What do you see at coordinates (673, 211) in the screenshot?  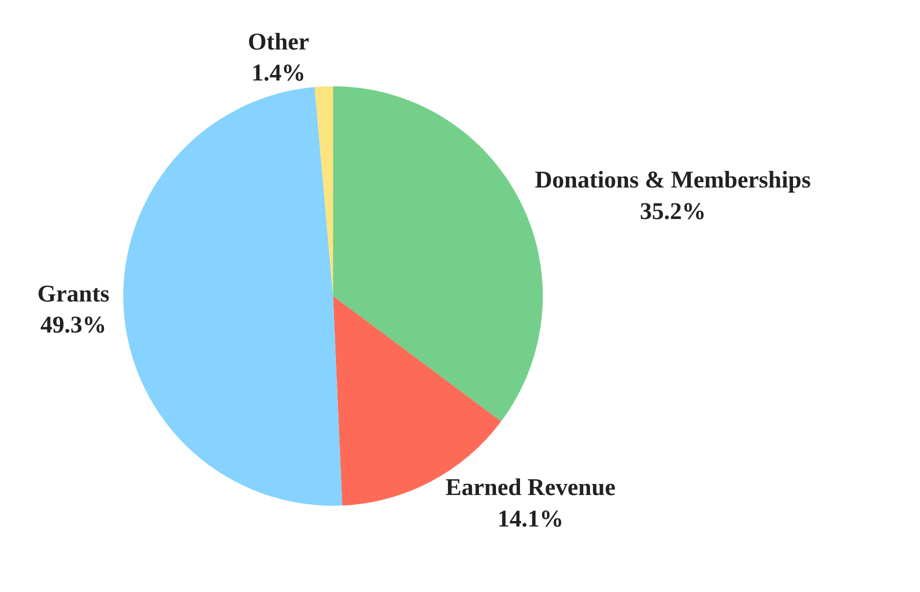 I see `data-label: 35.2%` at bounding box center [673, 211].